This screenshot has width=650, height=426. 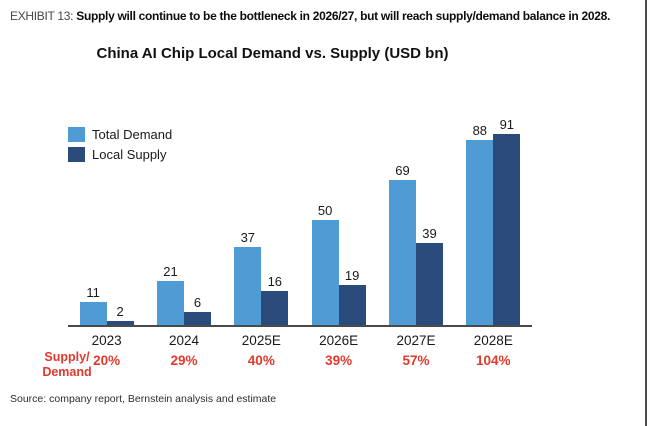 What do you see at coordinates (93, 313) in the screenshot?
I see `bar-total-demand-2023` at bounding box center [93, 313].